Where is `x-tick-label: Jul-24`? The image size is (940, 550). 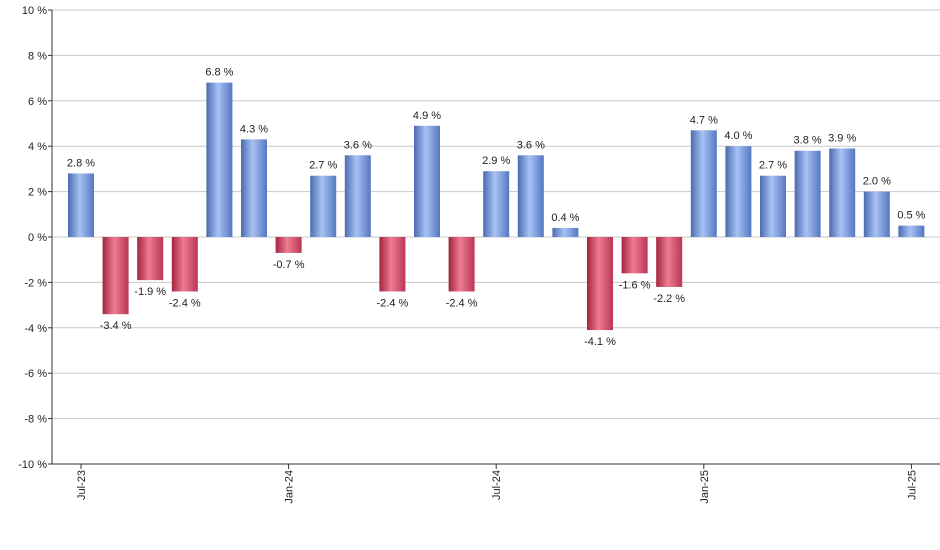 x-tick-label: Jul-24 is located at coordinates (497, 485).